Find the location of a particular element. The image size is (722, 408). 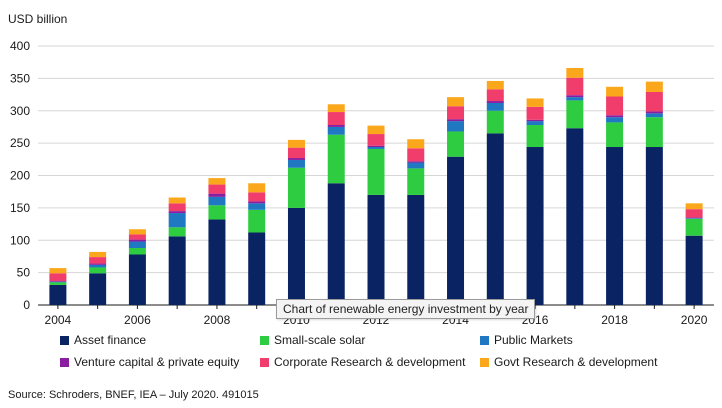

legend-label: Small-scale solar is located at coordinates (320, 340).